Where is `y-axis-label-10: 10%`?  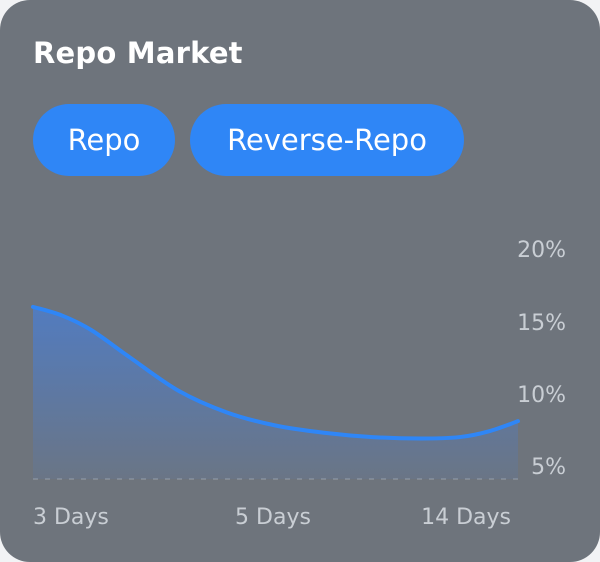
y-axis-label-10: 10% is located at coordinates (541, 395).